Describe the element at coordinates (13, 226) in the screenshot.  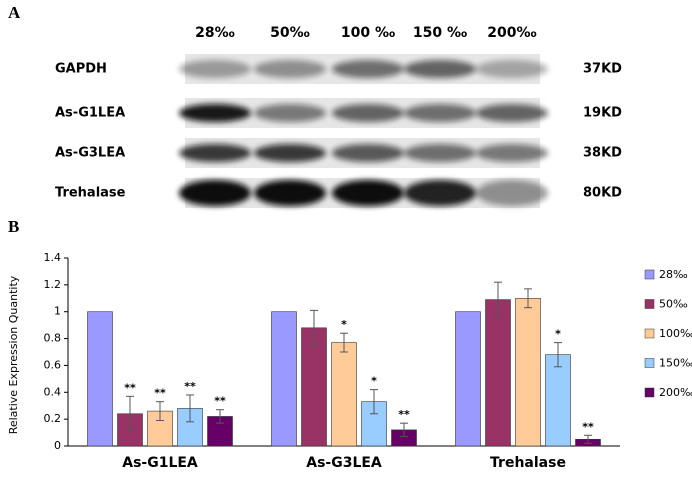
I see `panel-label: B` at that location.